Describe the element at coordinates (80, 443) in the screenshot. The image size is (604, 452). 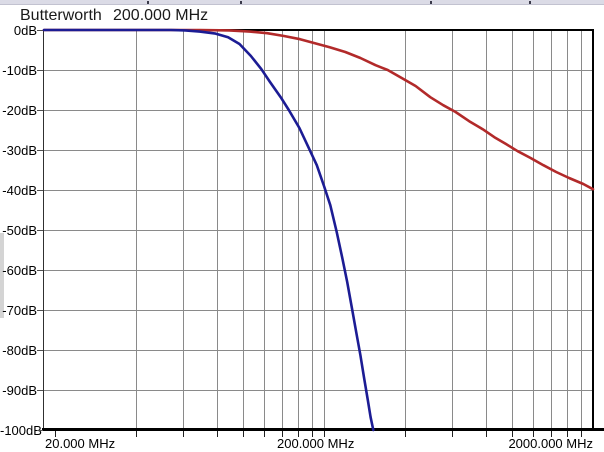
I see `x-tick-label: 20.000 MHz` at that location.